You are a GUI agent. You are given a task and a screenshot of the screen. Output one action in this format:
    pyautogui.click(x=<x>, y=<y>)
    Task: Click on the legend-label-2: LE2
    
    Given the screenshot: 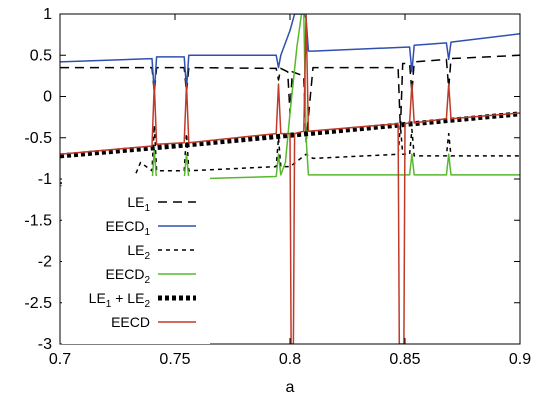 What is the action you would take?
    pyautogui.click(x=138, y=252)
    